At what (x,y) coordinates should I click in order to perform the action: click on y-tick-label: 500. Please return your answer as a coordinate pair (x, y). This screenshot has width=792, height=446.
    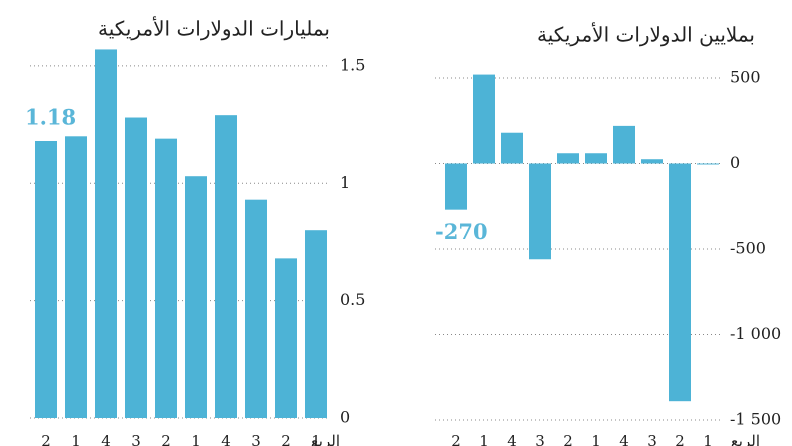
    Looking at the image, I should click on (745, 77).